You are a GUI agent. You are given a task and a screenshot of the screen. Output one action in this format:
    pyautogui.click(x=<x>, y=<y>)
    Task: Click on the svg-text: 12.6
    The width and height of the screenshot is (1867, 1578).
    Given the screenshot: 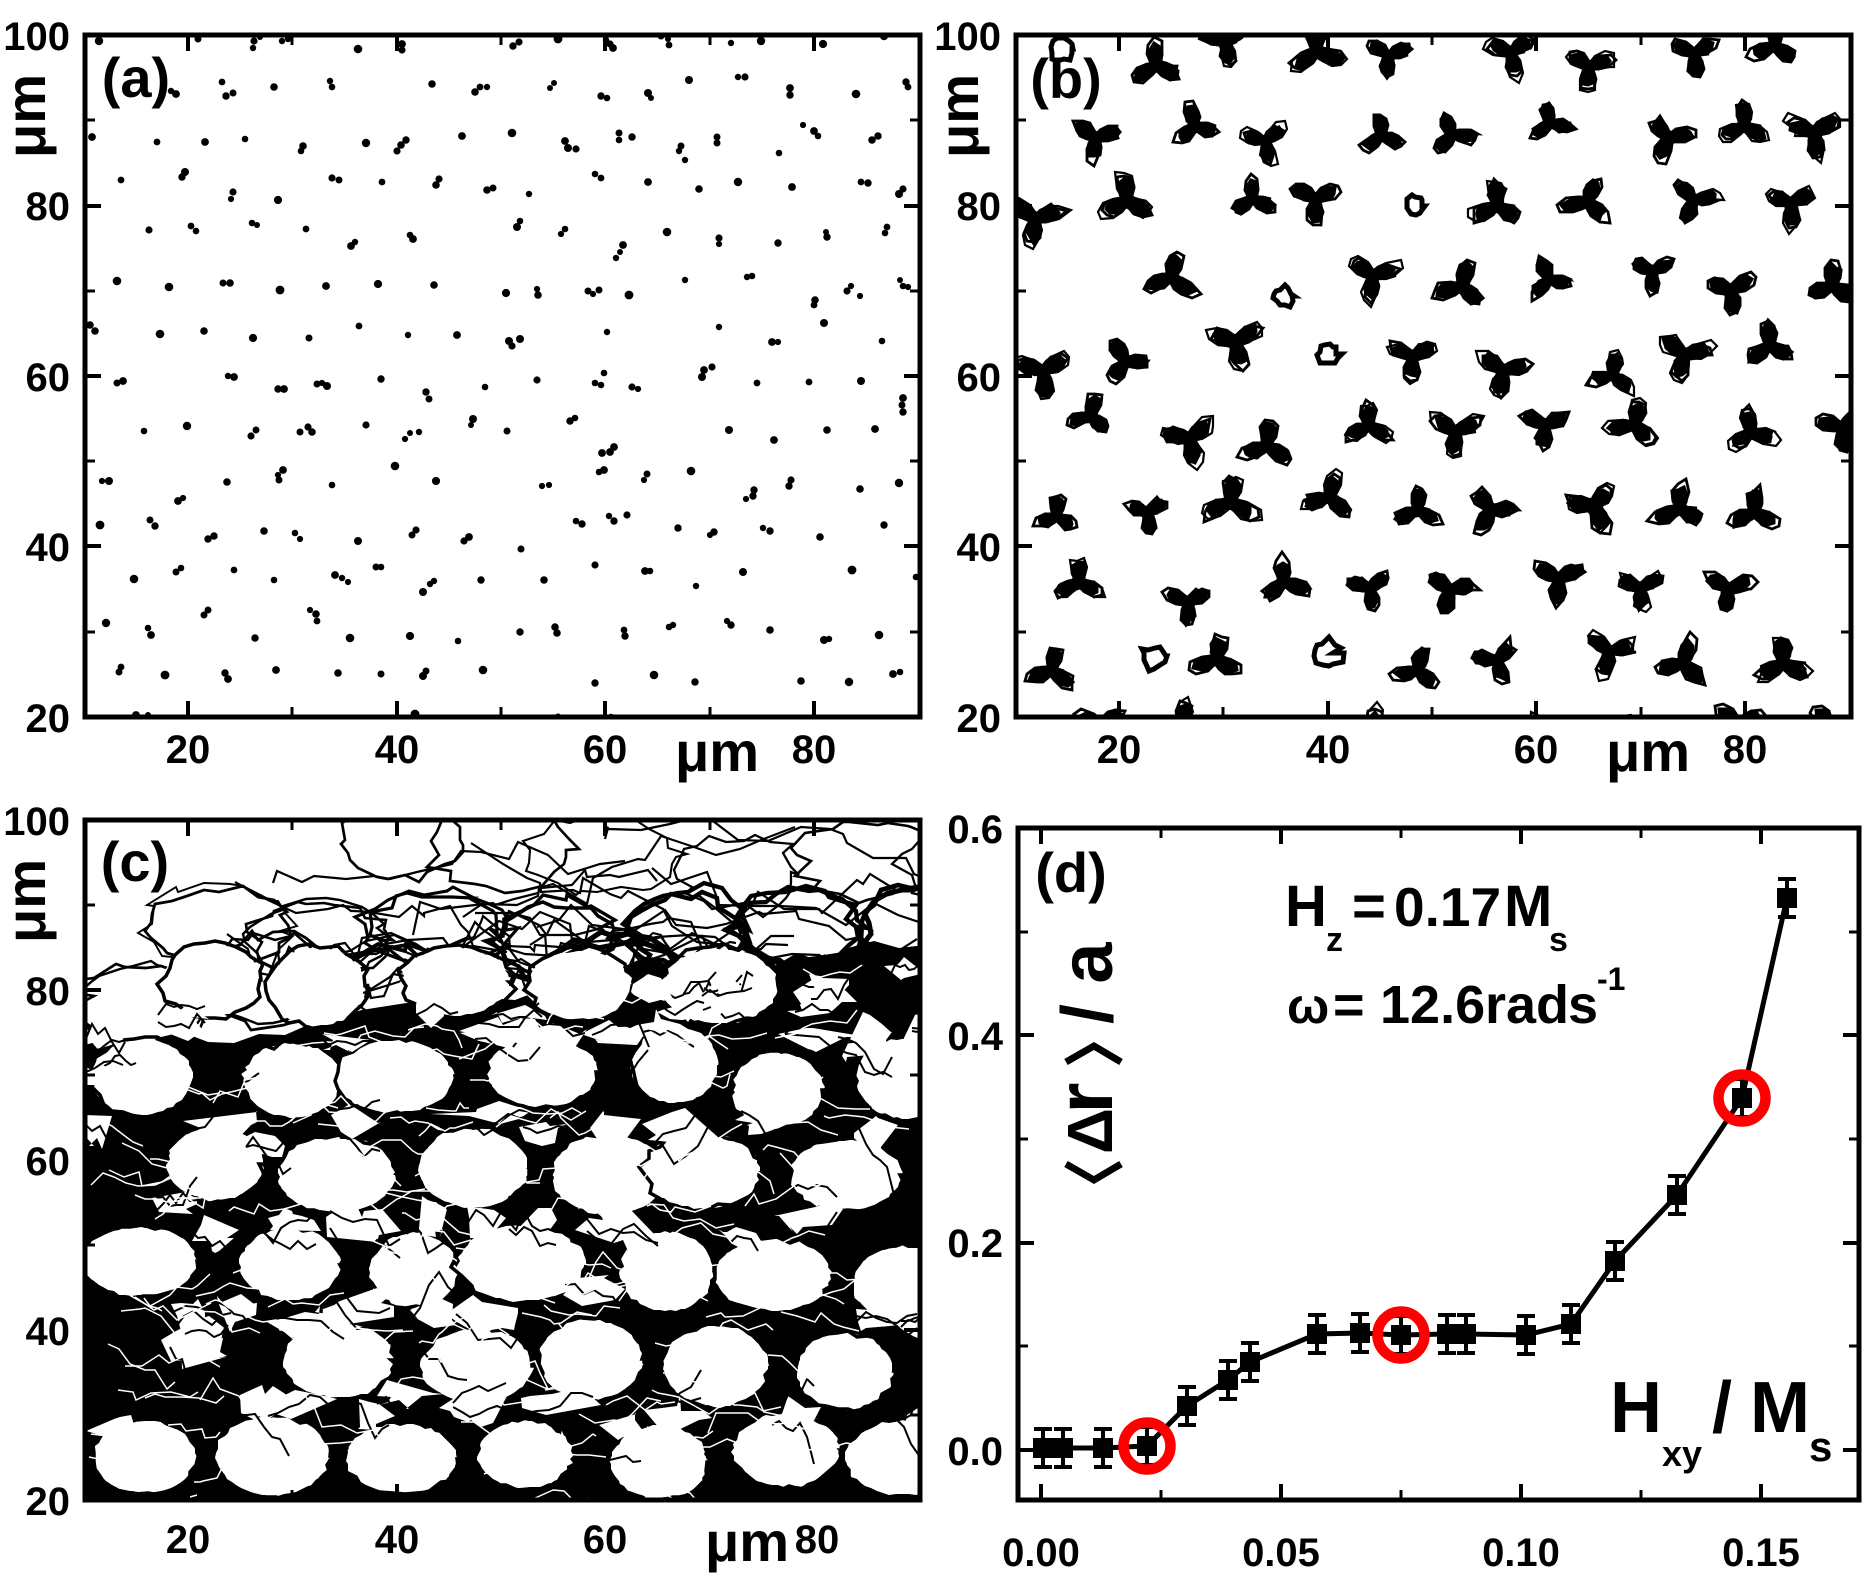 What is the action you would take?
    pyautogui.click(x=1432, y=1005)
    